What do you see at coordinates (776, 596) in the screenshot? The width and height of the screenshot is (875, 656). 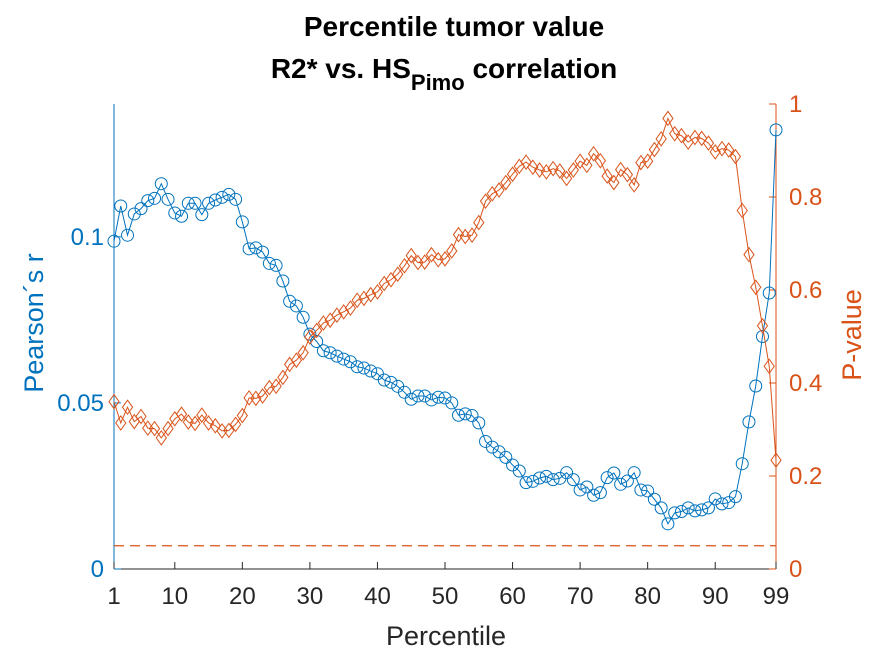 I see `x-tick-label: 99` at bounding box center [776, 596].